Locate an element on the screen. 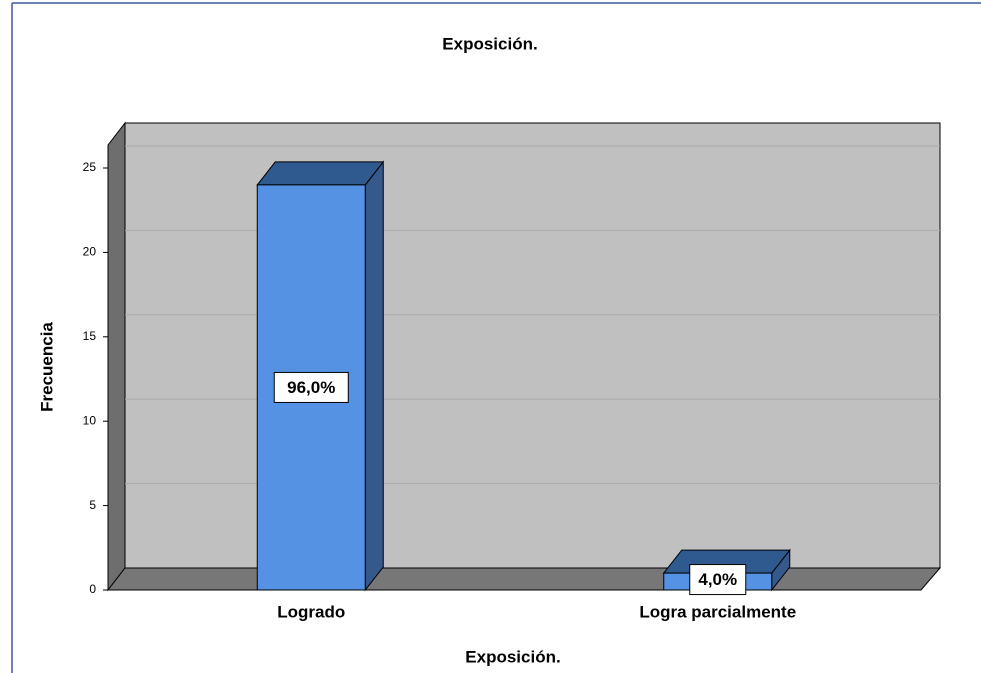  y-tick-label: 25 is located at coordinates (90, 167).